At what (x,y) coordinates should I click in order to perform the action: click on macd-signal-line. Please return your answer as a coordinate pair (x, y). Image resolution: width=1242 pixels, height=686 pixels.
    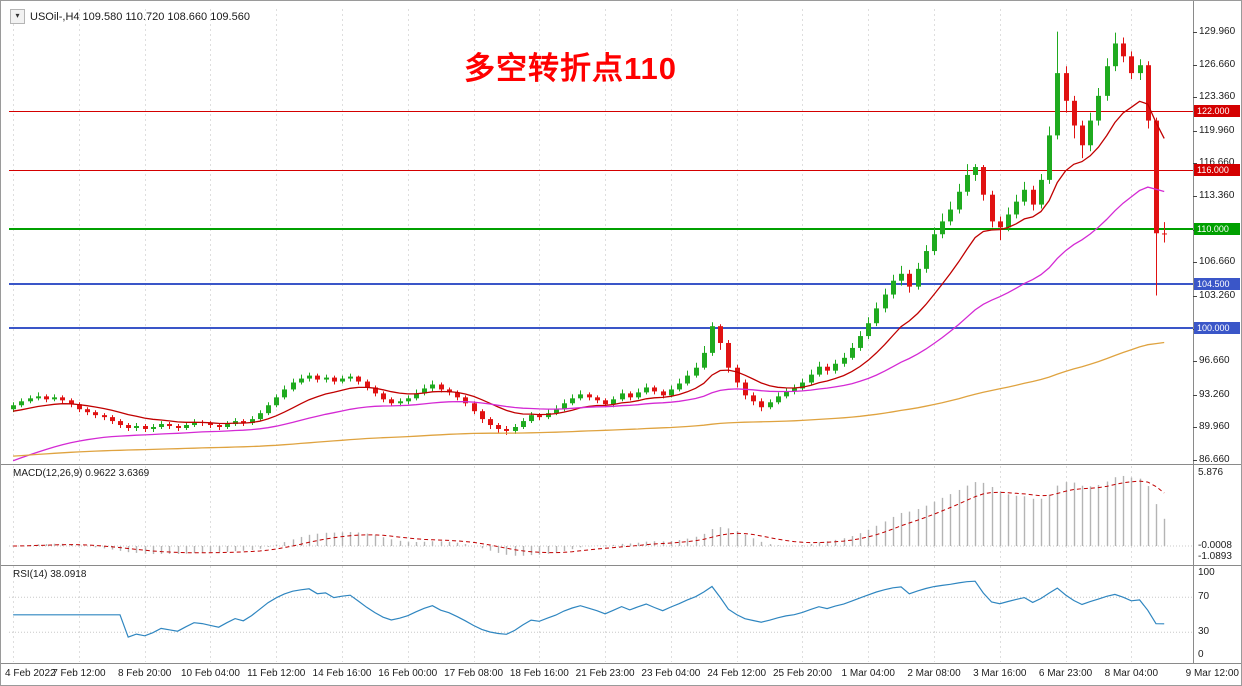
    Looking at the image, I should click on (589, 517).